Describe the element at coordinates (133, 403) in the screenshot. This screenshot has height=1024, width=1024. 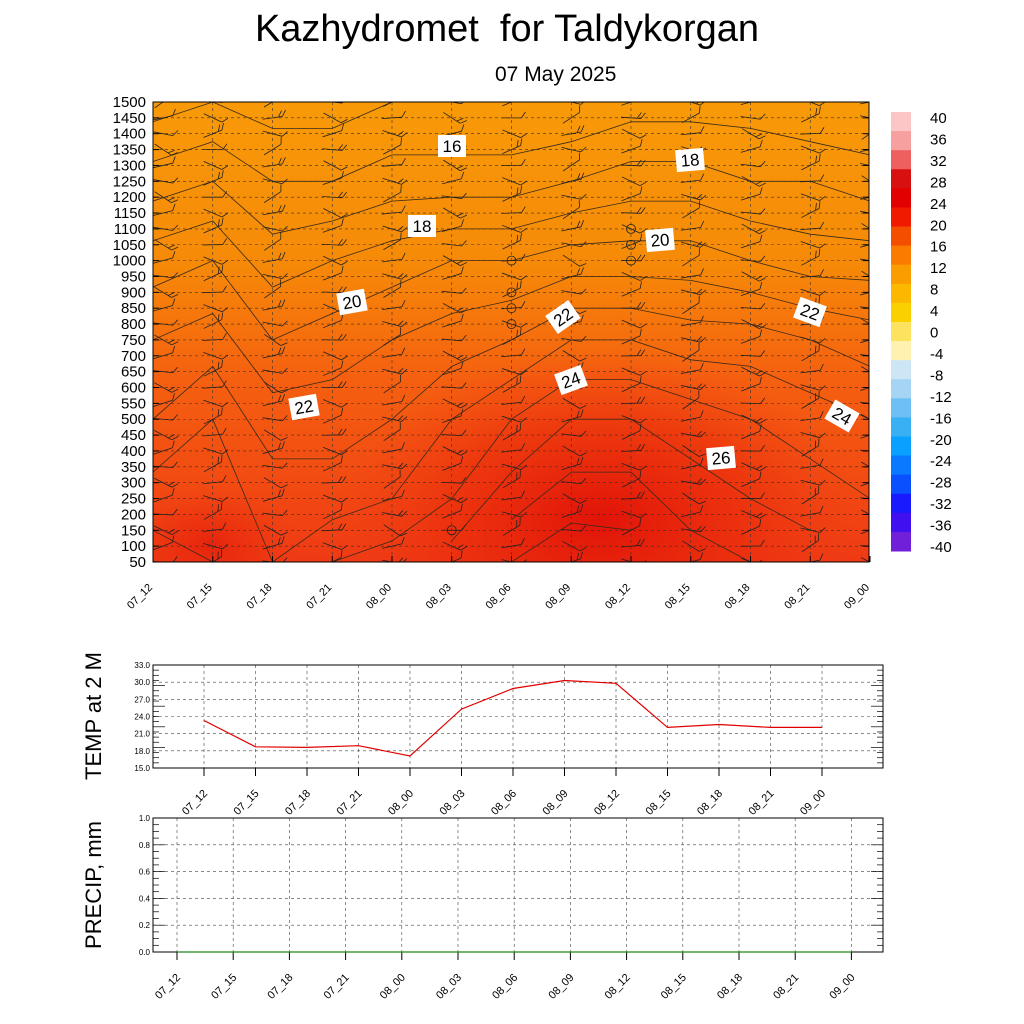
I see `y-tick-label: 550` at that location.